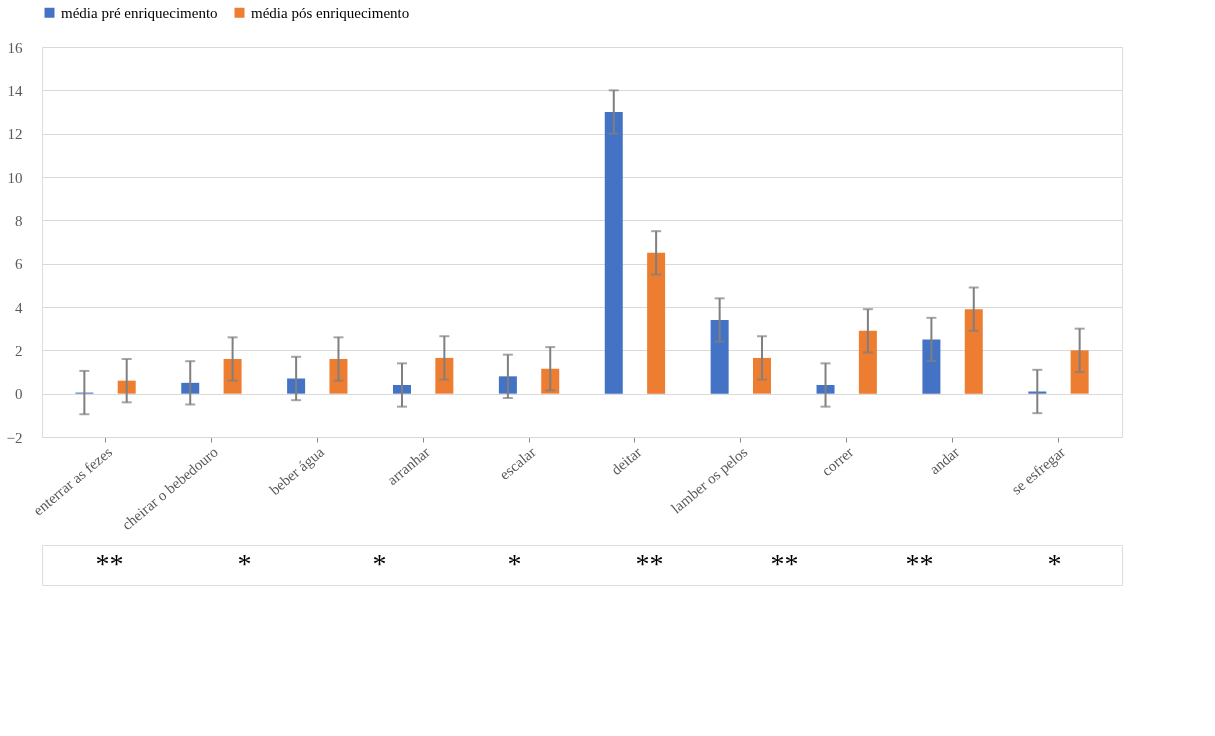 Image resolution: width=1215 pixels, height=736 pixels. Describe the element at coordinates (19, 394) in the screenshot. I see `y-tick-label: 0` at that location.